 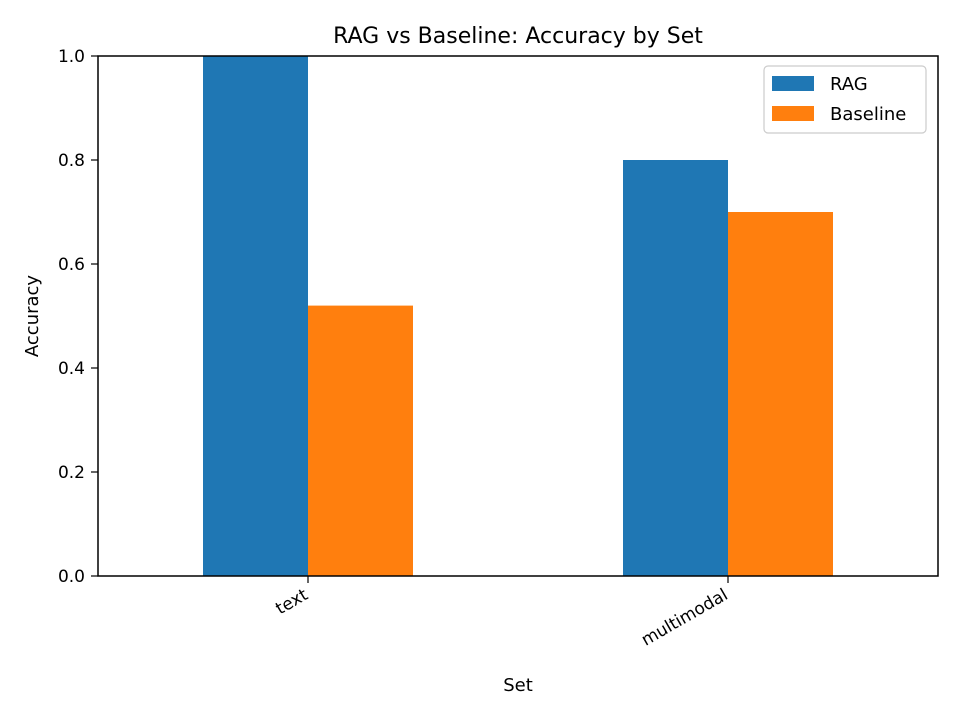 I want to click on y-axis-label: Accuracy, so click(x=32, y=316).